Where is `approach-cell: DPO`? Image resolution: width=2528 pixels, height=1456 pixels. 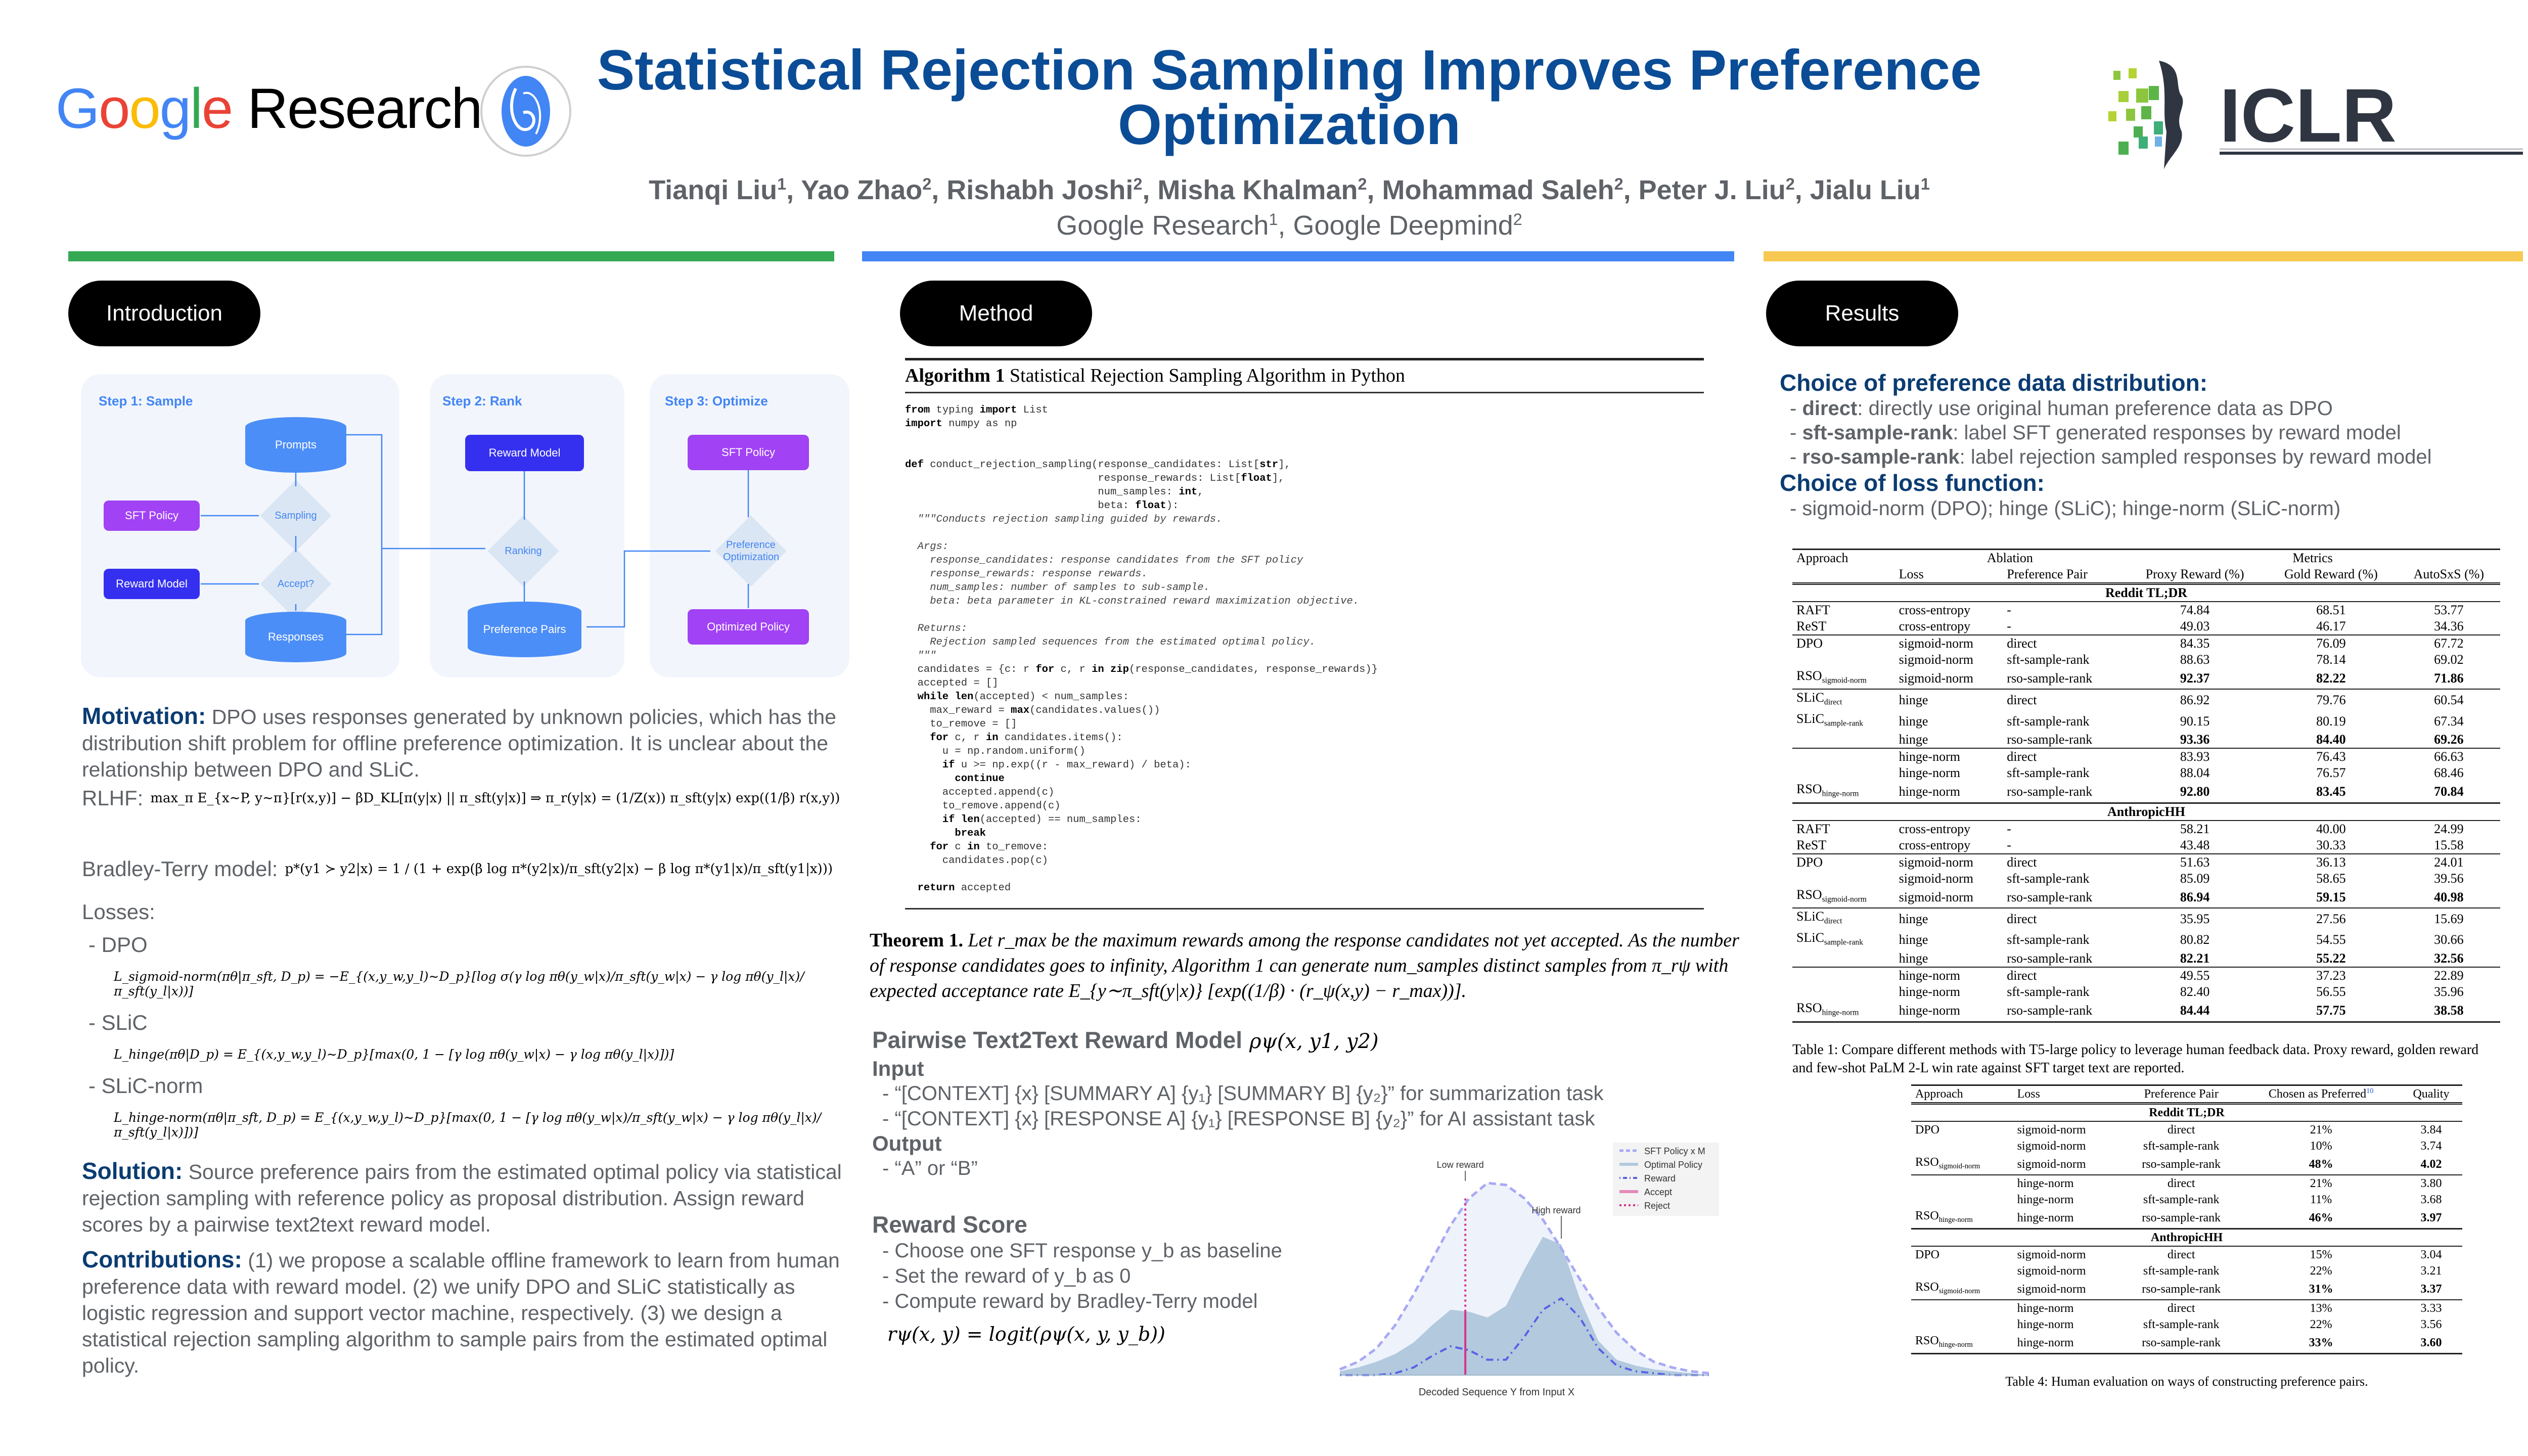
approach-cell: DPO is located at coordinates (1844, 643).